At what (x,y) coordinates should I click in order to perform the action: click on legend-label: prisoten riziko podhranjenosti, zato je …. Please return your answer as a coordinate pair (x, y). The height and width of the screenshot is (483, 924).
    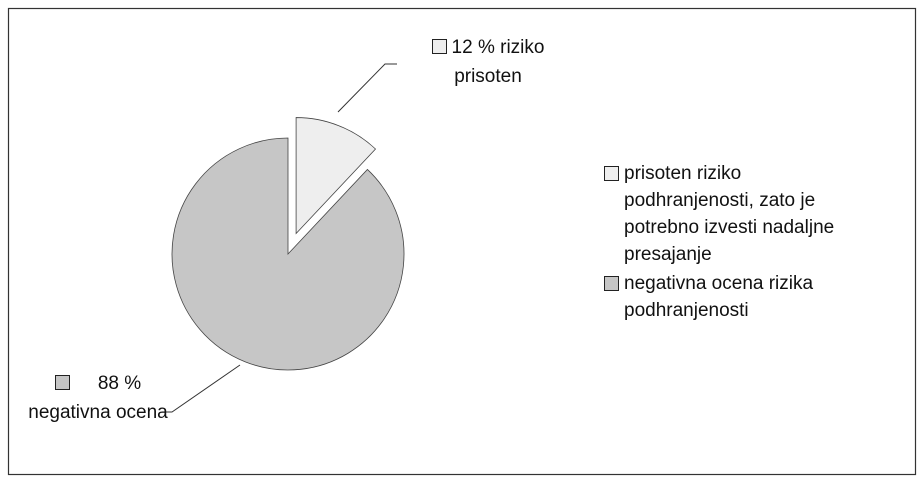
    Looking at the image, I should click on (729, 214).